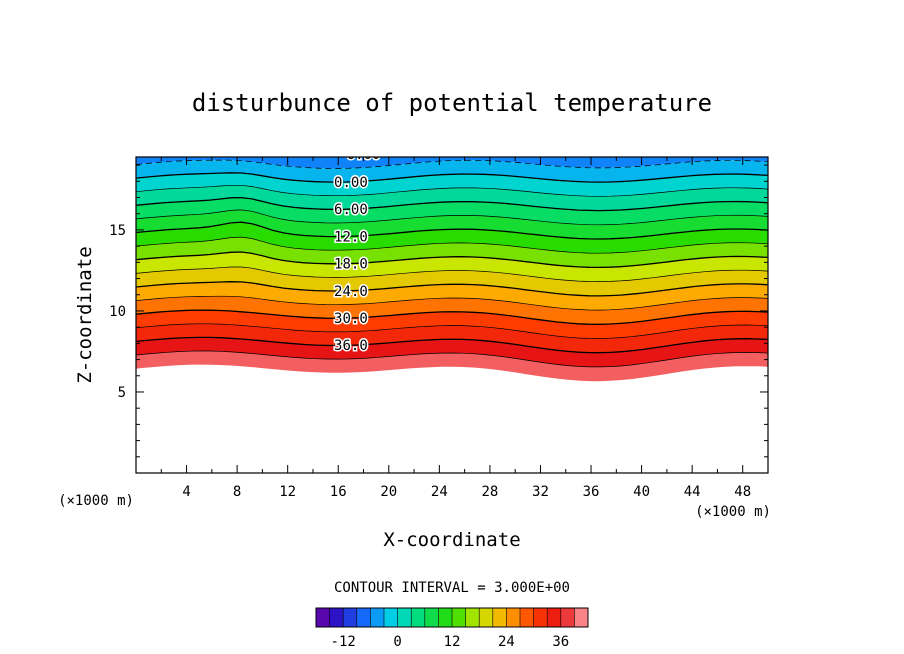  Describe the element at coordinates (451, 540) in the screenshot. I see `x-axis-label: X-coordinate` at that location.